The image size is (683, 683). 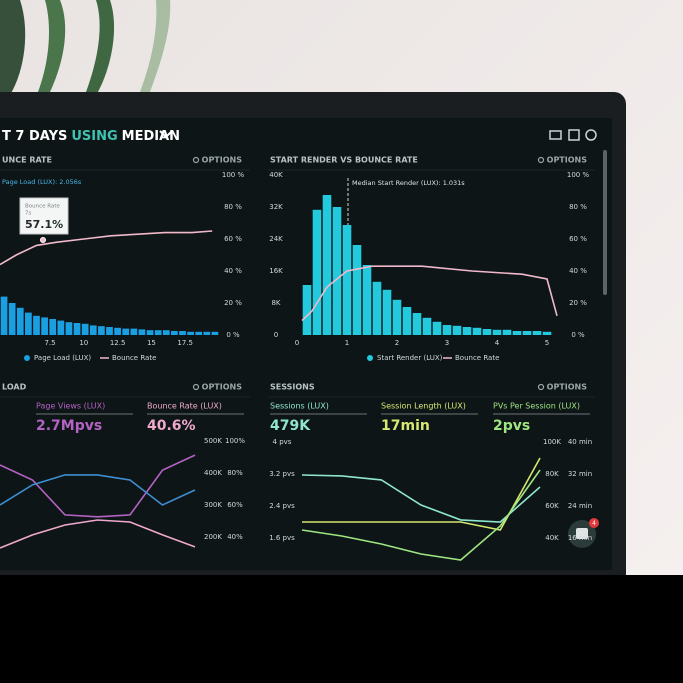 What do you see at coordinates (233, 303) in the screenshot?
I see `y-tick-label: 20 %` at bounding box center [233, 303].